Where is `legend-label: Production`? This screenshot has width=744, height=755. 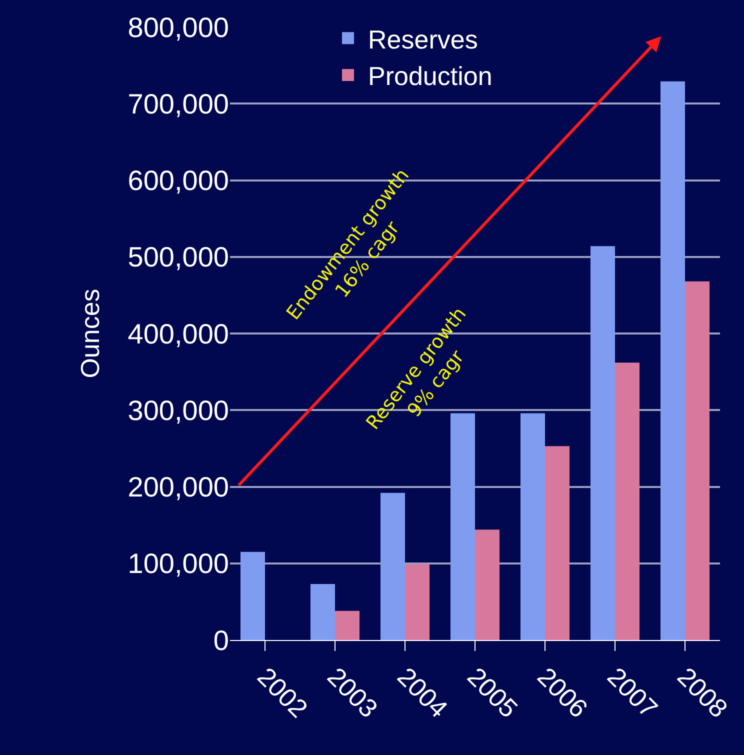 legend-label: Production is located at coordinates (430, 76).